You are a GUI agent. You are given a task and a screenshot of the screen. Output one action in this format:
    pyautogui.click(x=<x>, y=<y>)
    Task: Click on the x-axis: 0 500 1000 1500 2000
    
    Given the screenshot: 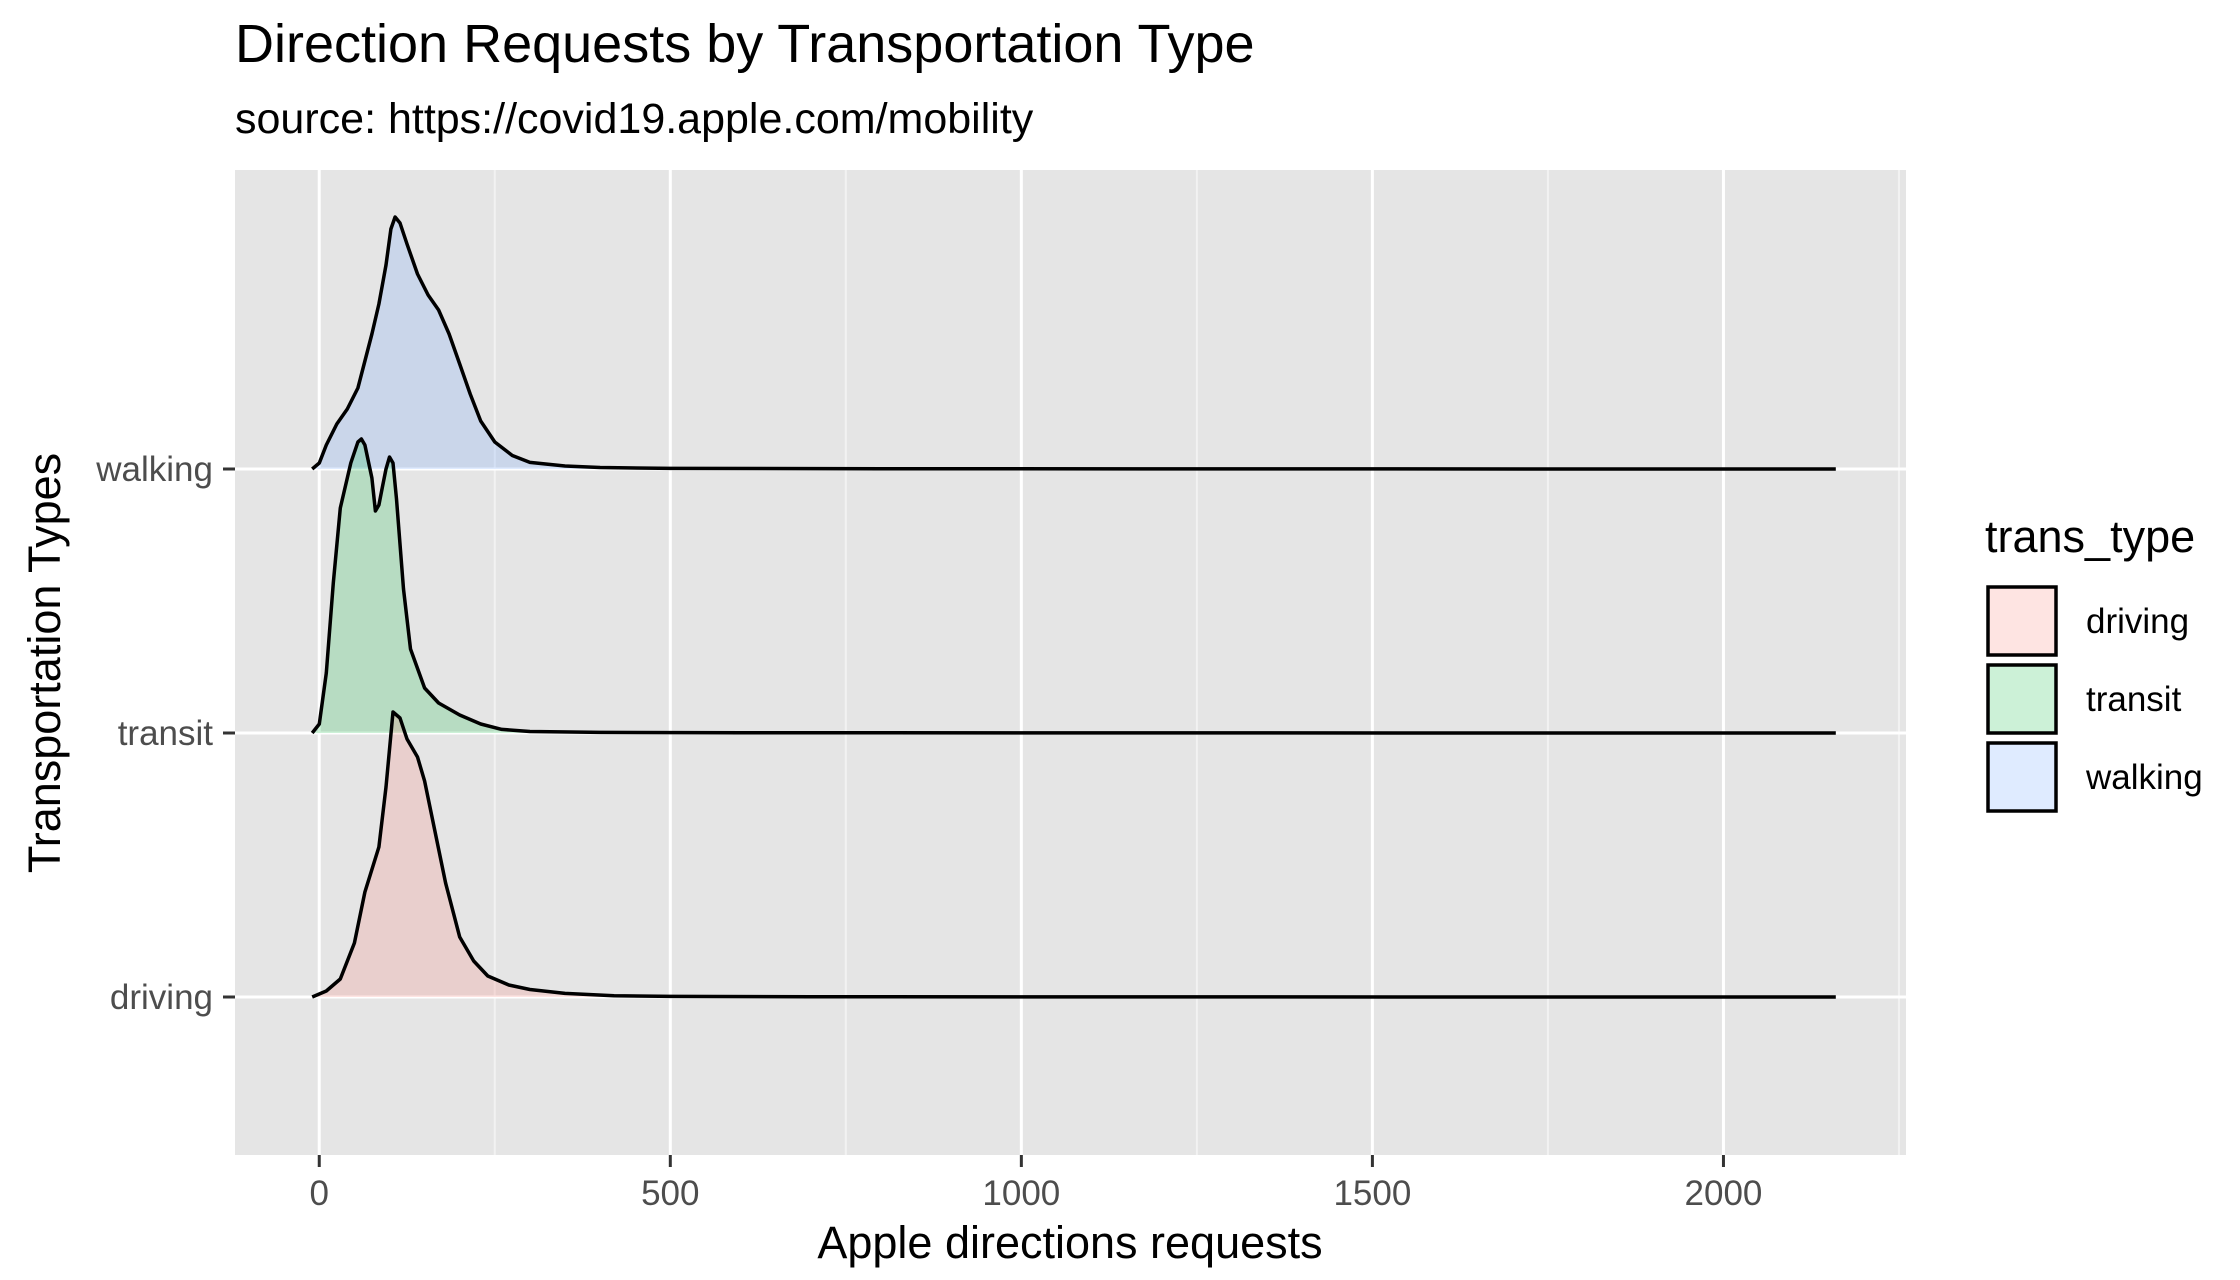 What is the action you would take?
    pyautogui.click(x=1036, y=1184)
    